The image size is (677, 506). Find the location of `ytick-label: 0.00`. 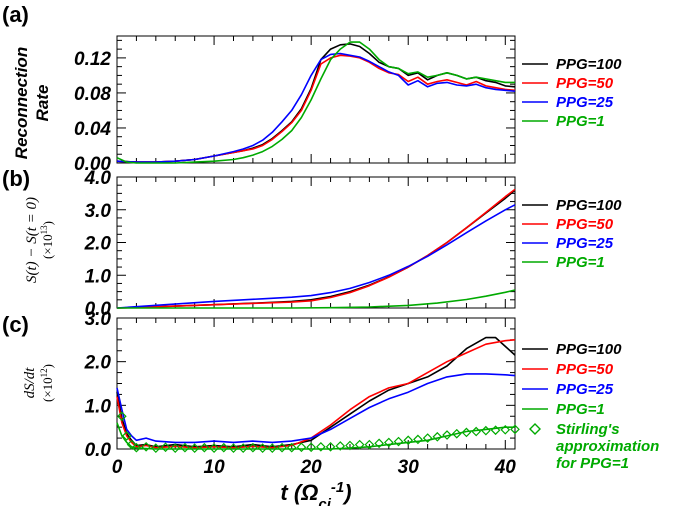

ytick-label: 0.00 is located at coordinates (92, 164).